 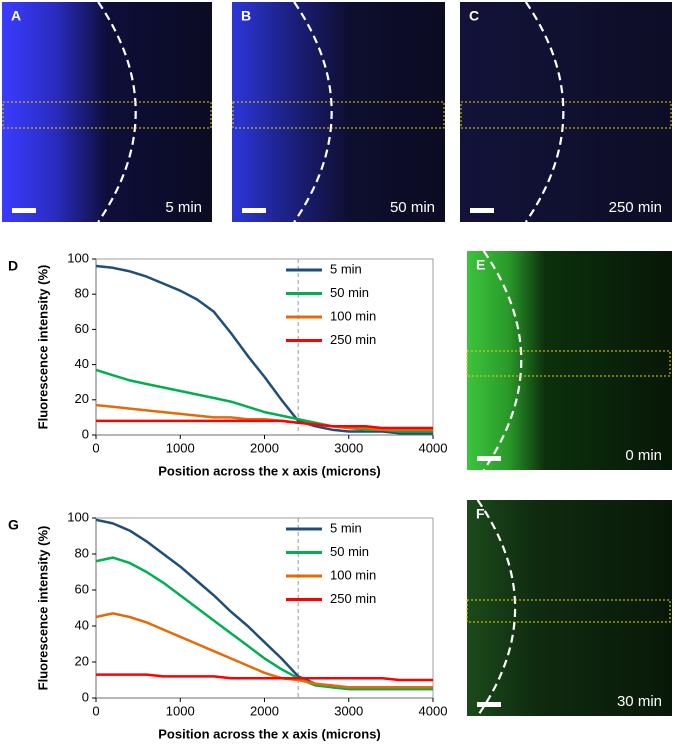 I want to click on time-label: 0 min, so click(x=643, y=455).